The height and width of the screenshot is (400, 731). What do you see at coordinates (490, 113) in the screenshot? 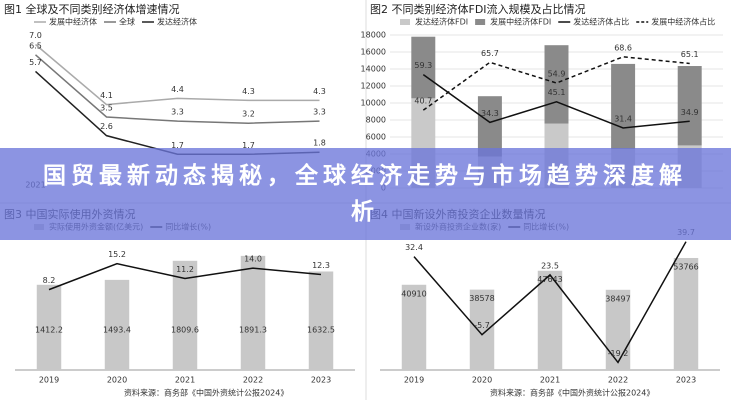
I see `value-label: 34.3` at bounding box center [490, 113].